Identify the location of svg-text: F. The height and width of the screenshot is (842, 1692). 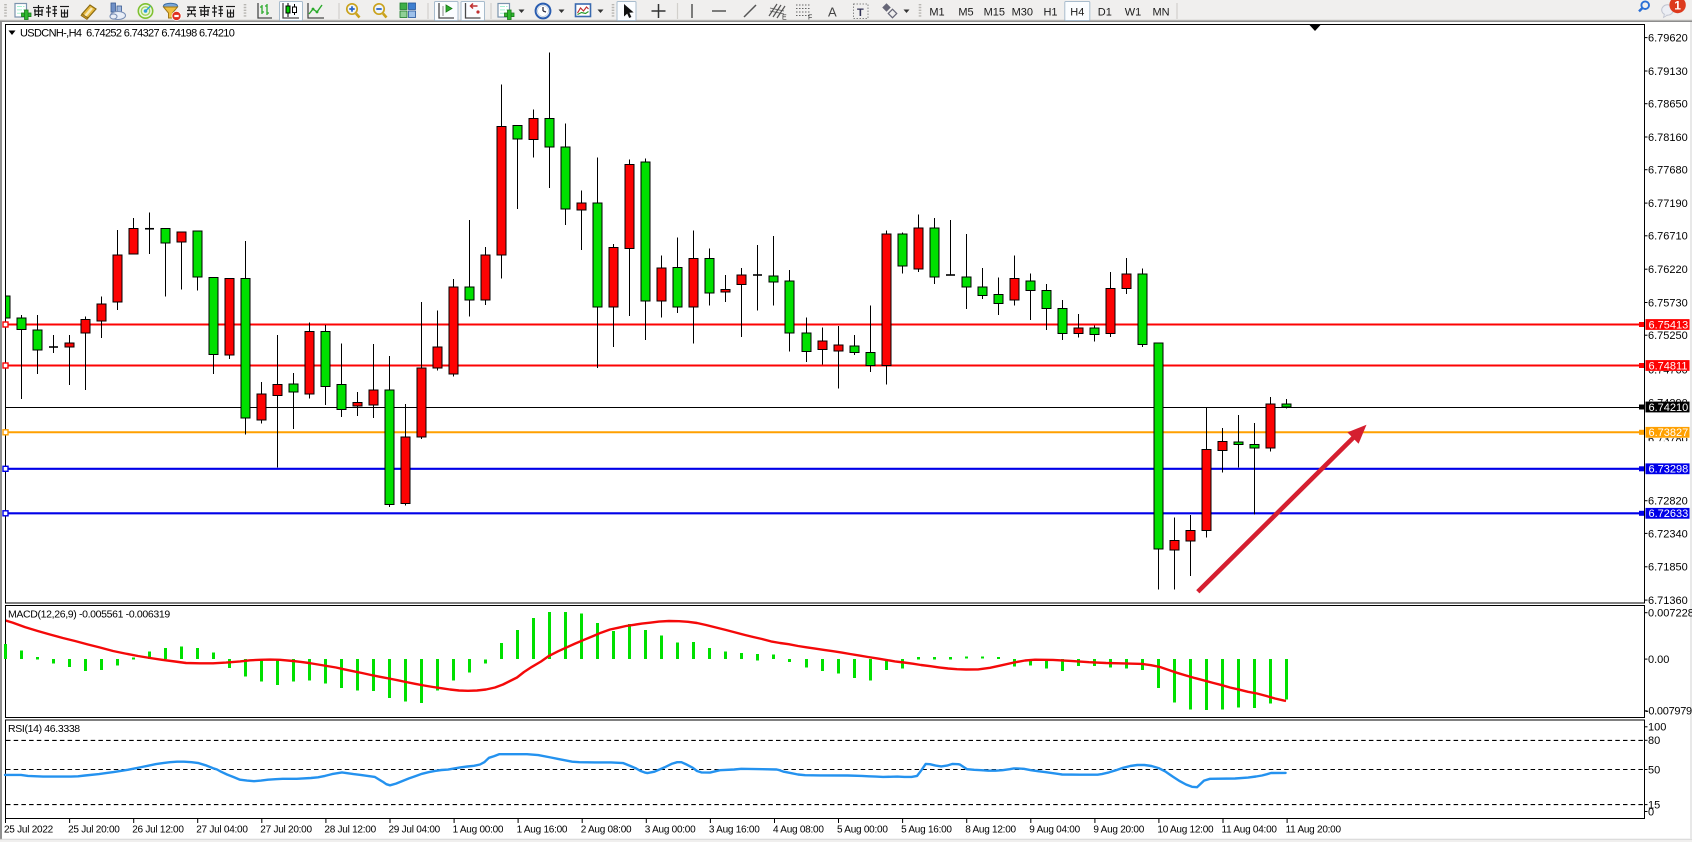
(810, 18).